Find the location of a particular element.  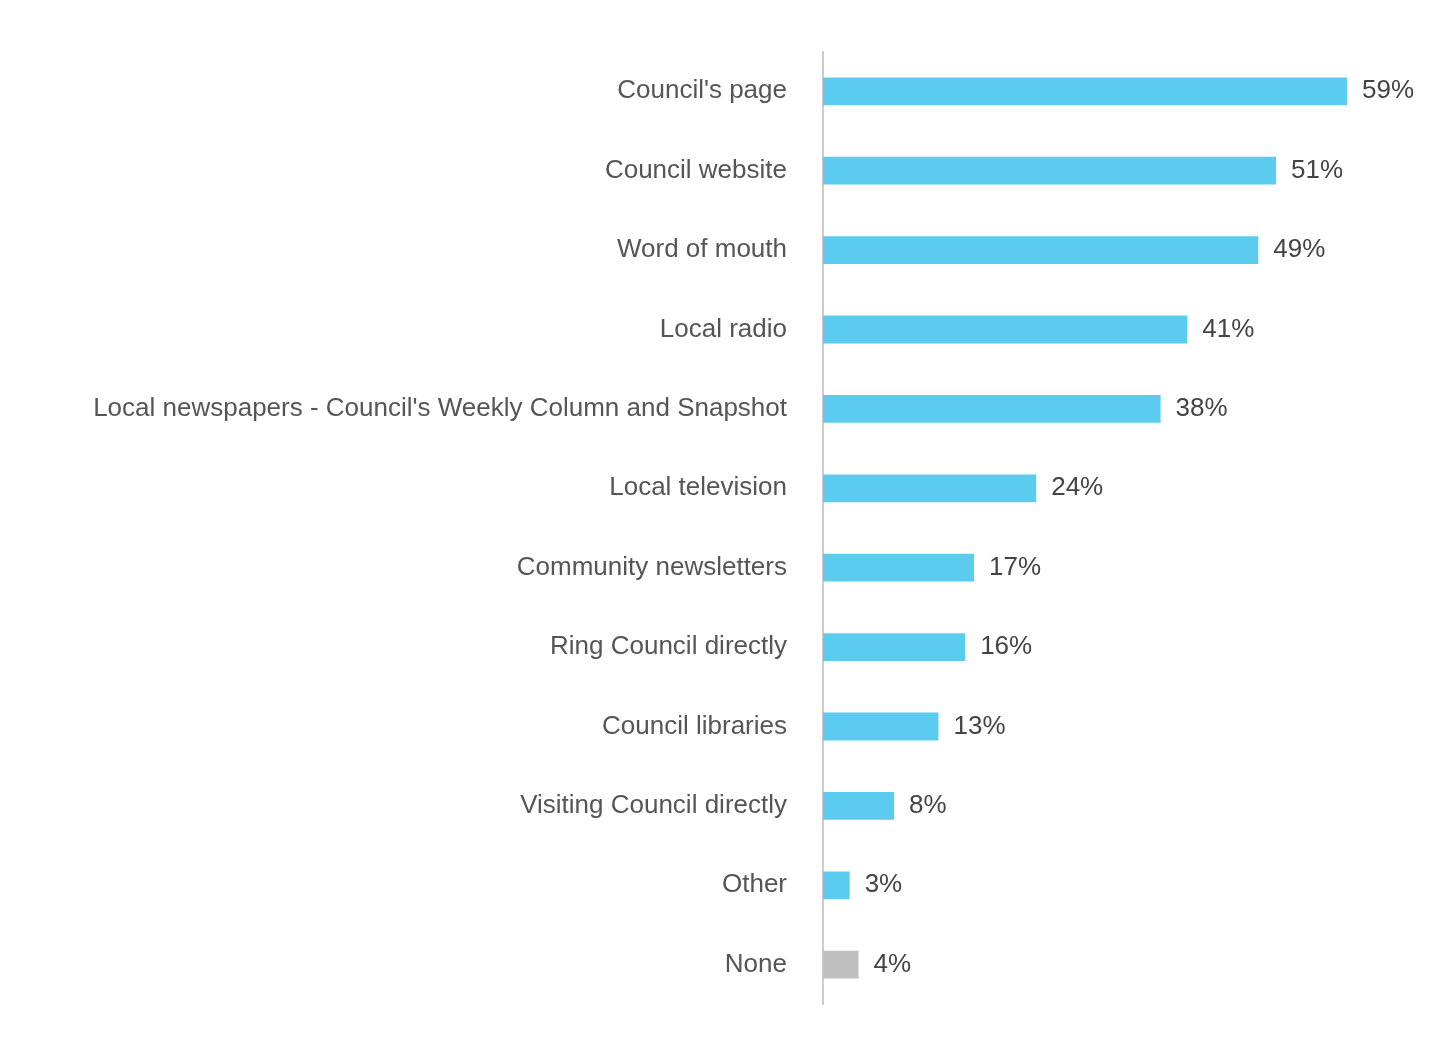

y-tick-label: None is located at coordinates (755, 962).